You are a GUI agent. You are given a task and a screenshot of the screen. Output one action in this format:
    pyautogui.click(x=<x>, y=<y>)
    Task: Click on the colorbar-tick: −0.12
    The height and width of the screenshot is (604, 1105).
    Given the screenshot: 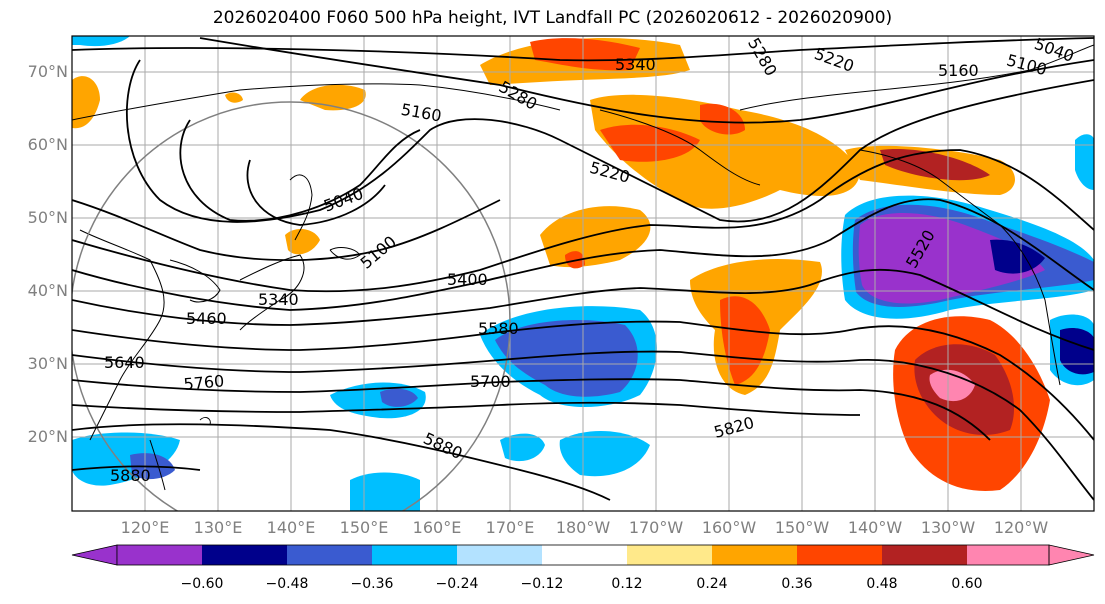 What is the action you would take?
    pyautogui.click(x=542, y=584)
    